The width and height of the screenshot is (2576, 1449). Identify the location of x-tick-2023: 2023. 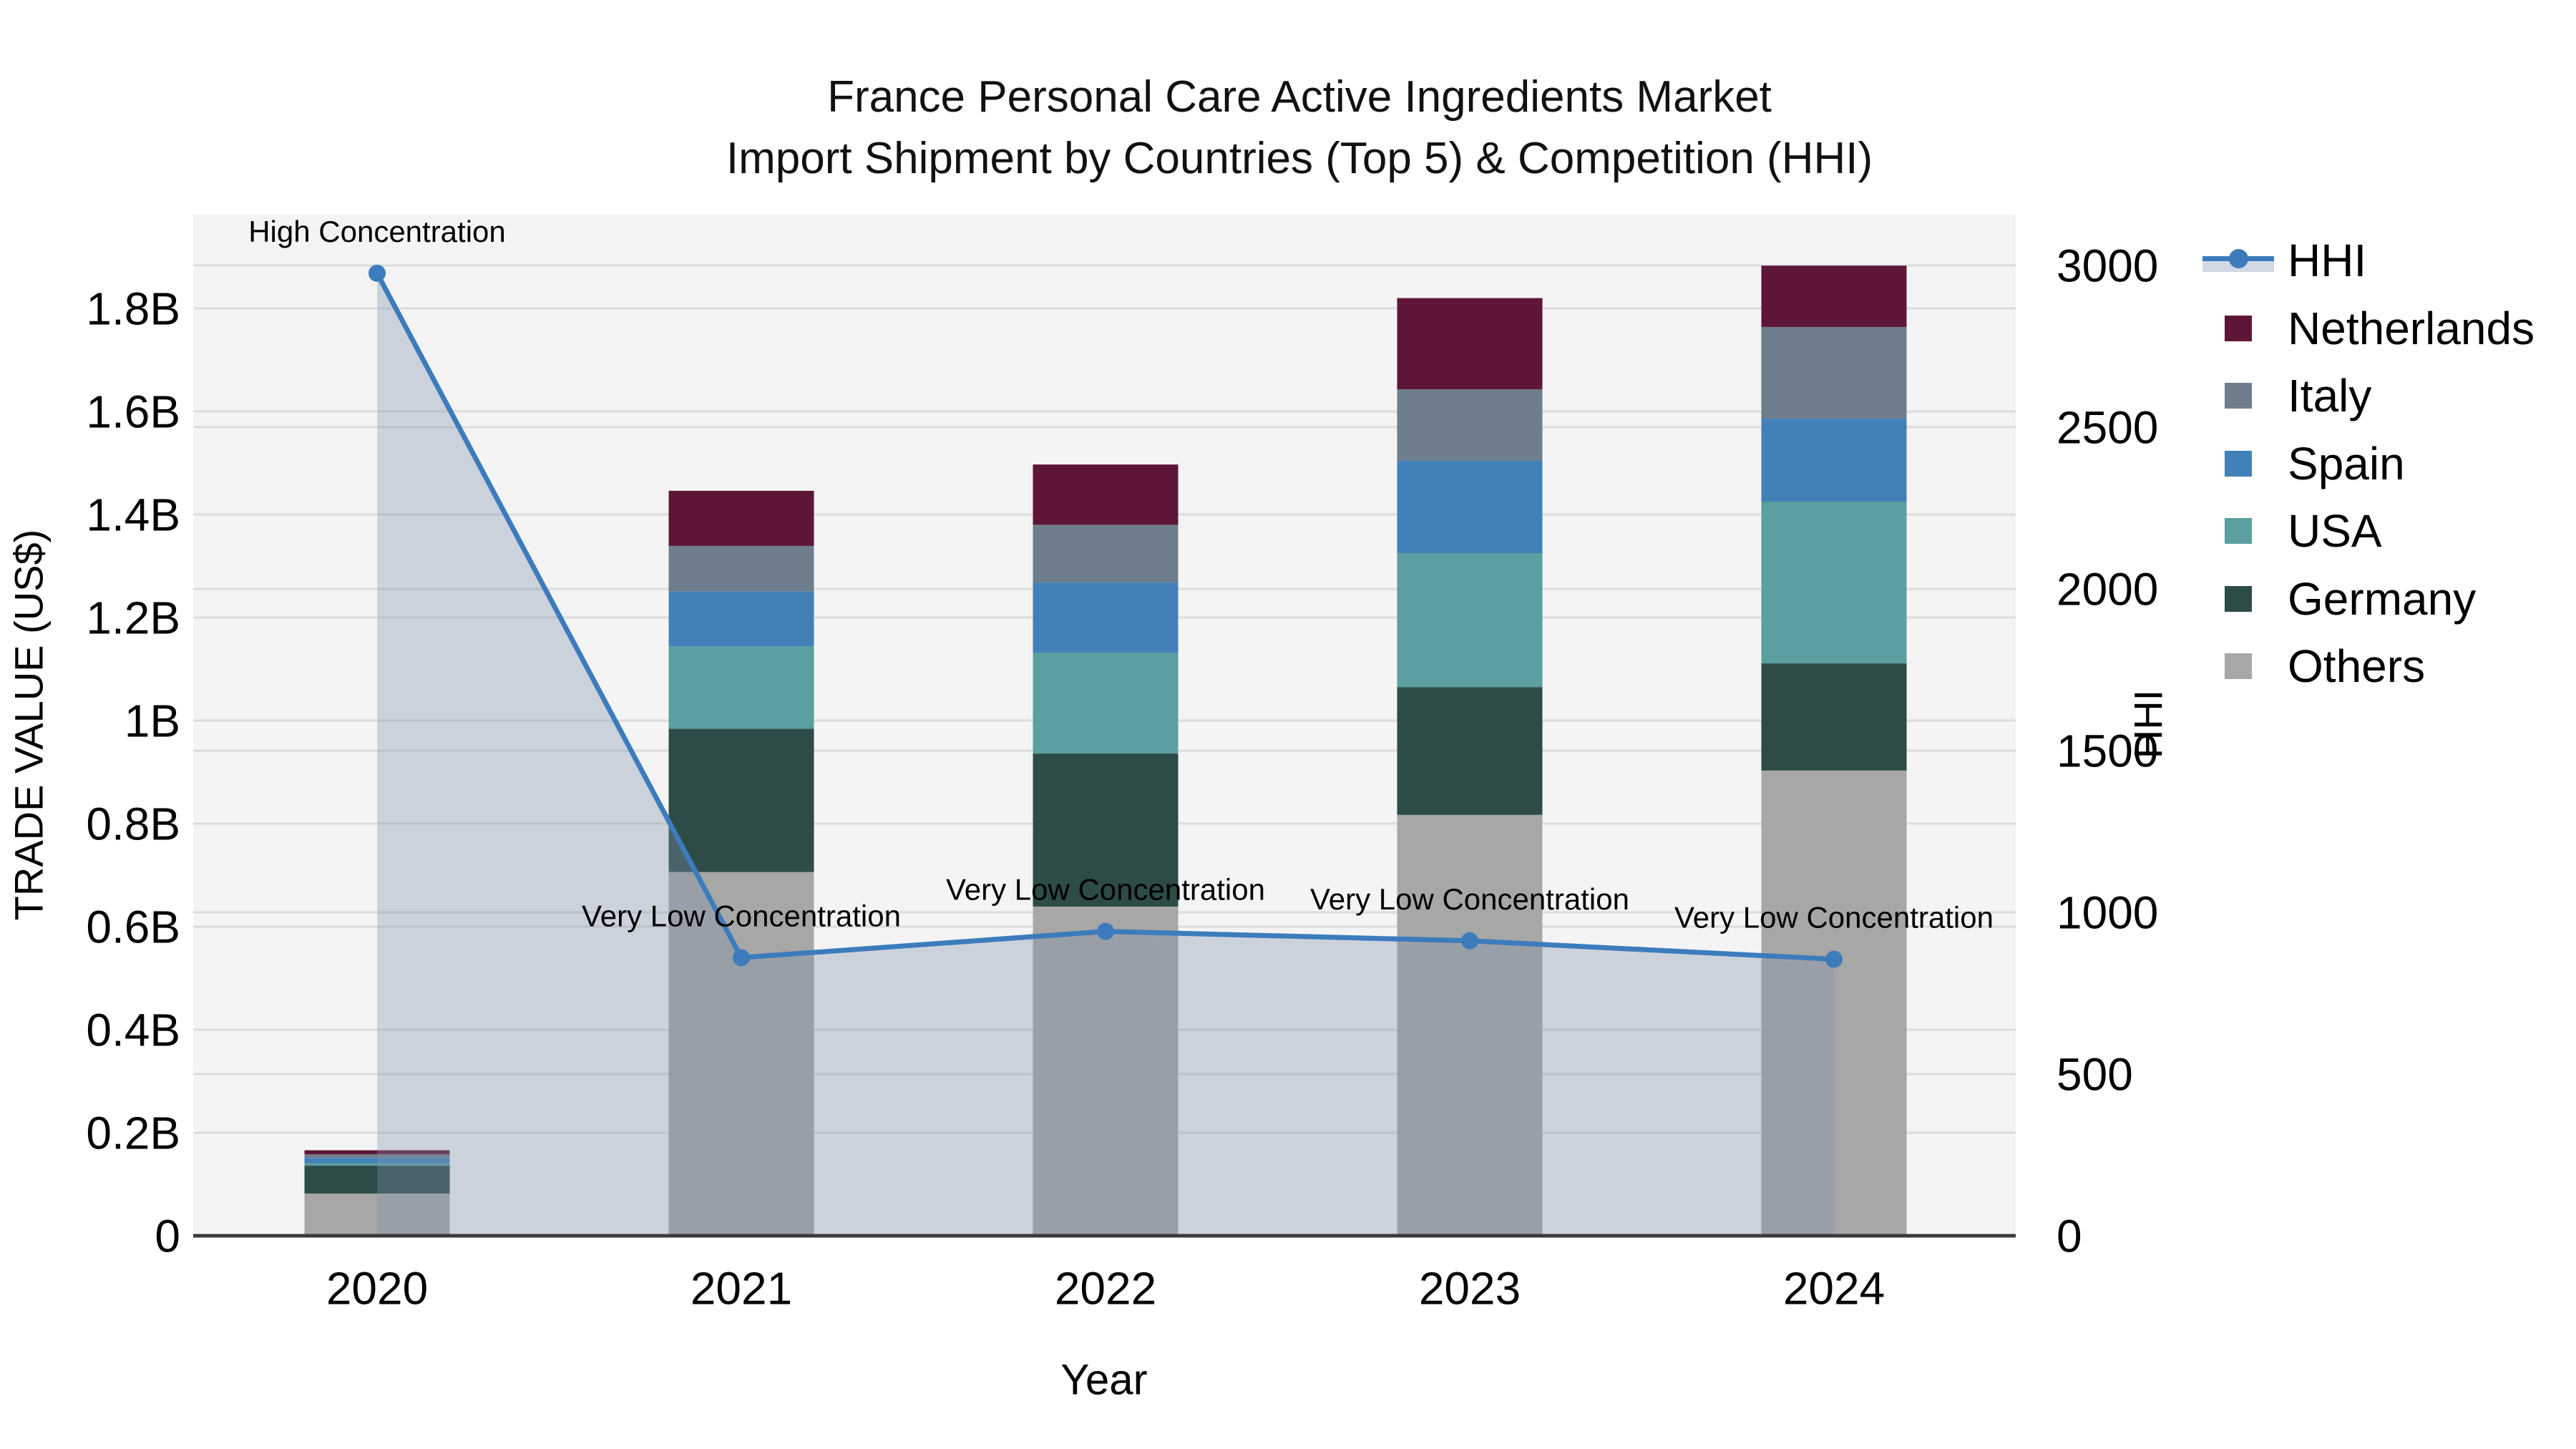
(1470, 1288).